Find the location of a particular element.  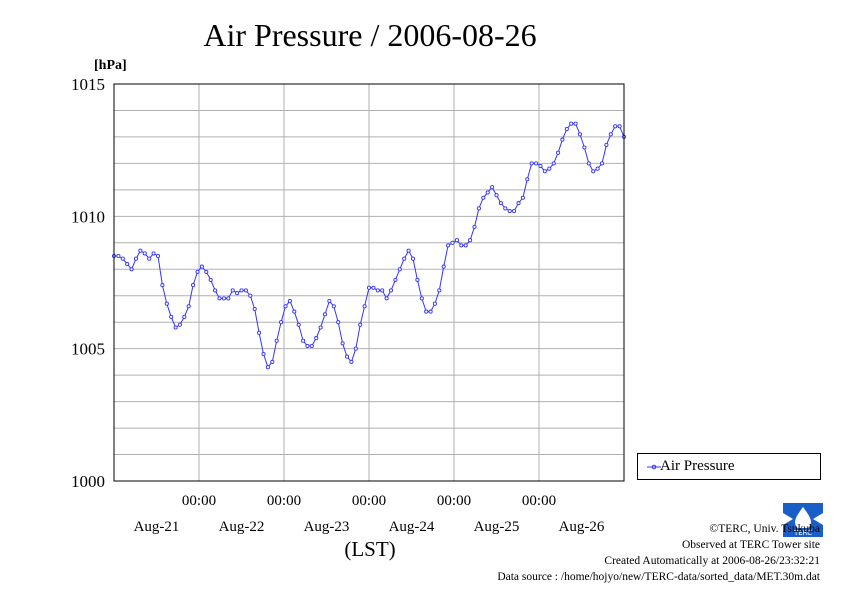

x-date-label: Aug-23 is located at coordinates (327, 527).